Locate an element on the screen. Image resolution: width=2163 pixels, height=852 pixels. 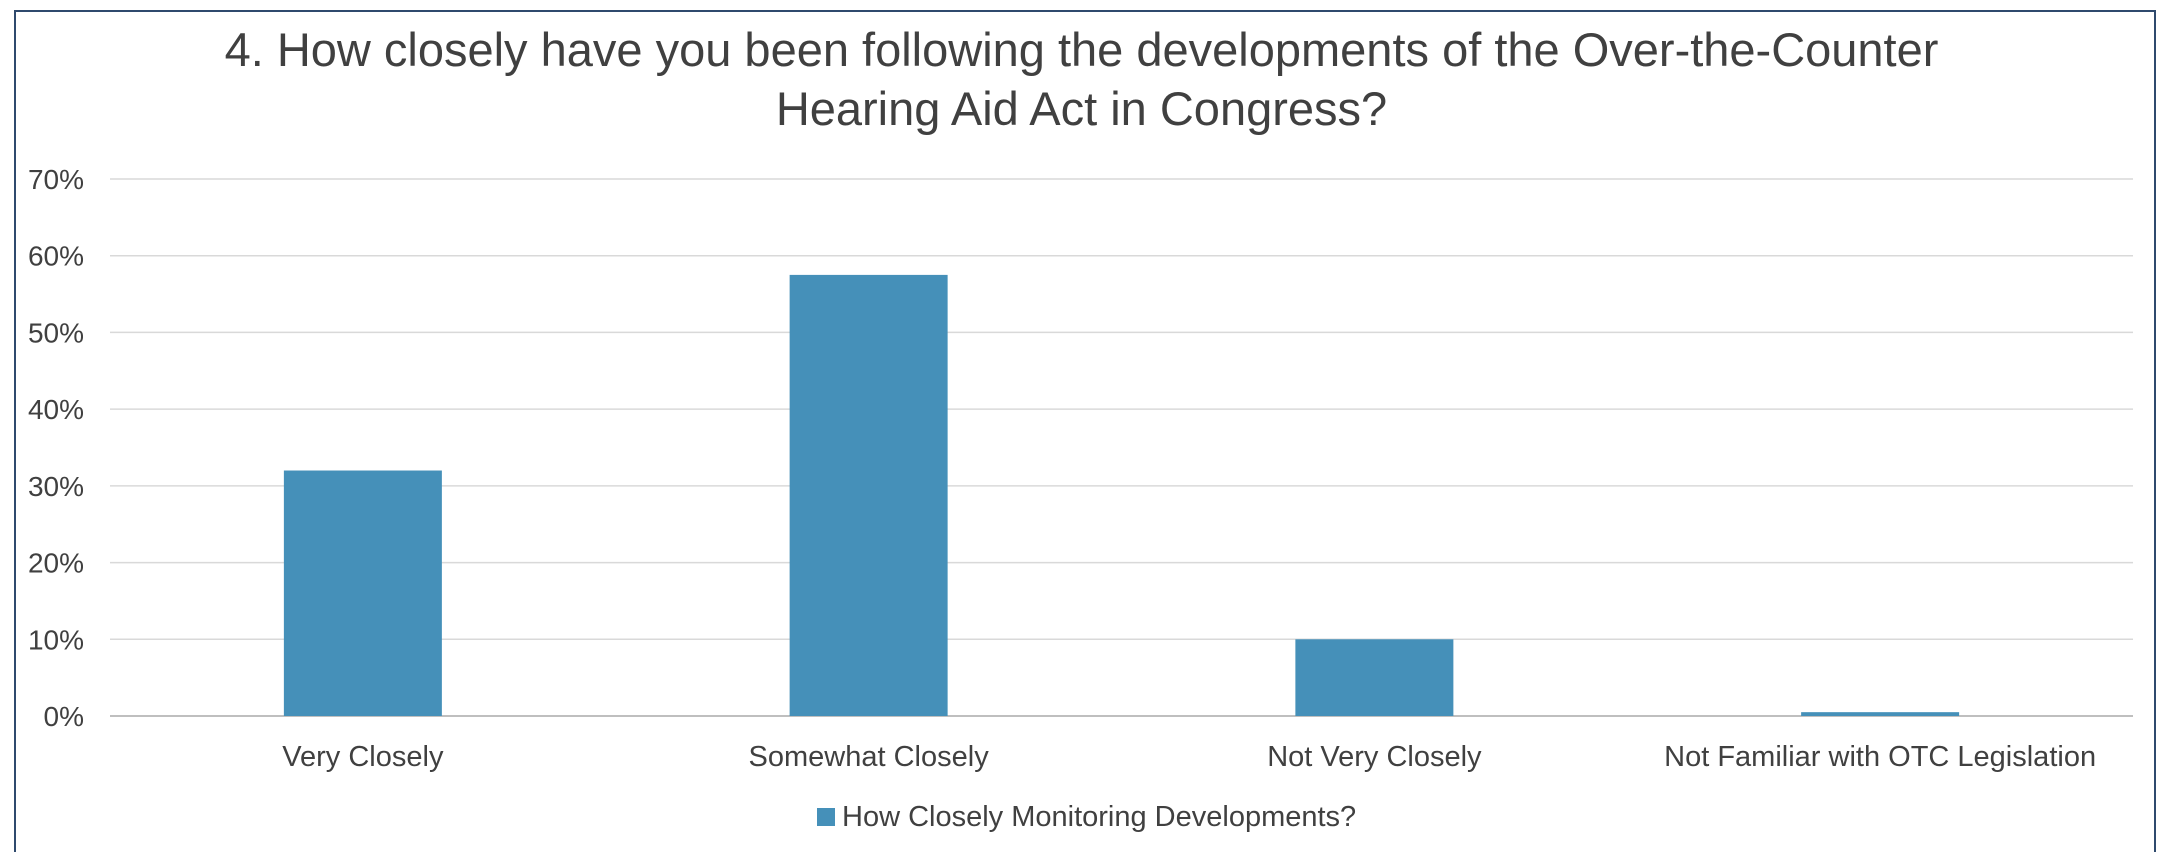
x-category-label: Very Closely is located at coordinates (363, 757).